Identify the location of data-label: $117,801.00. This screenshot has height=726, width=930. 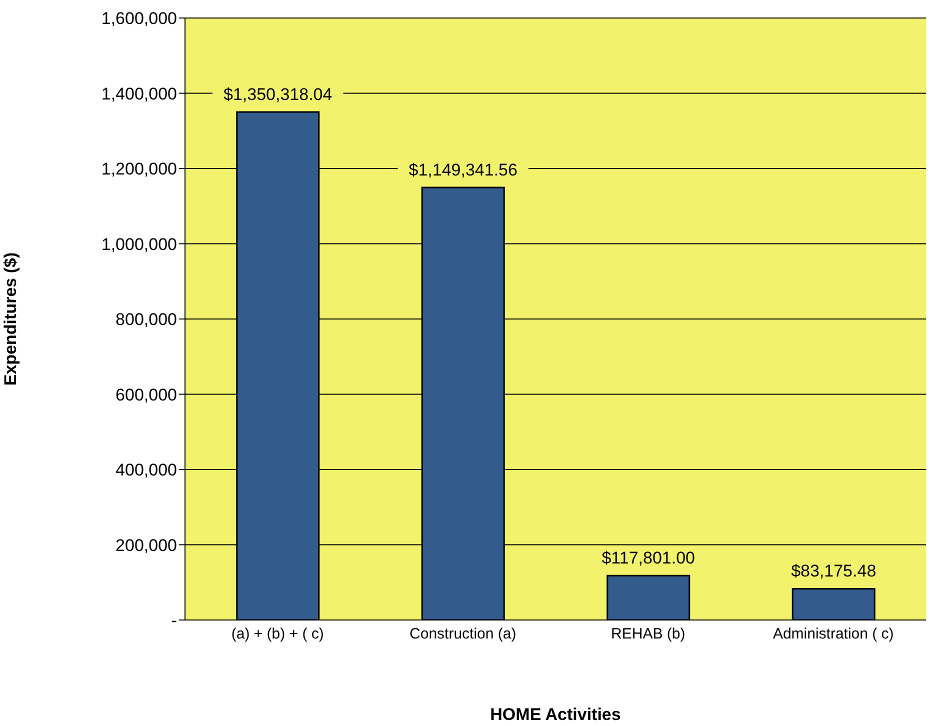
(649, 558).